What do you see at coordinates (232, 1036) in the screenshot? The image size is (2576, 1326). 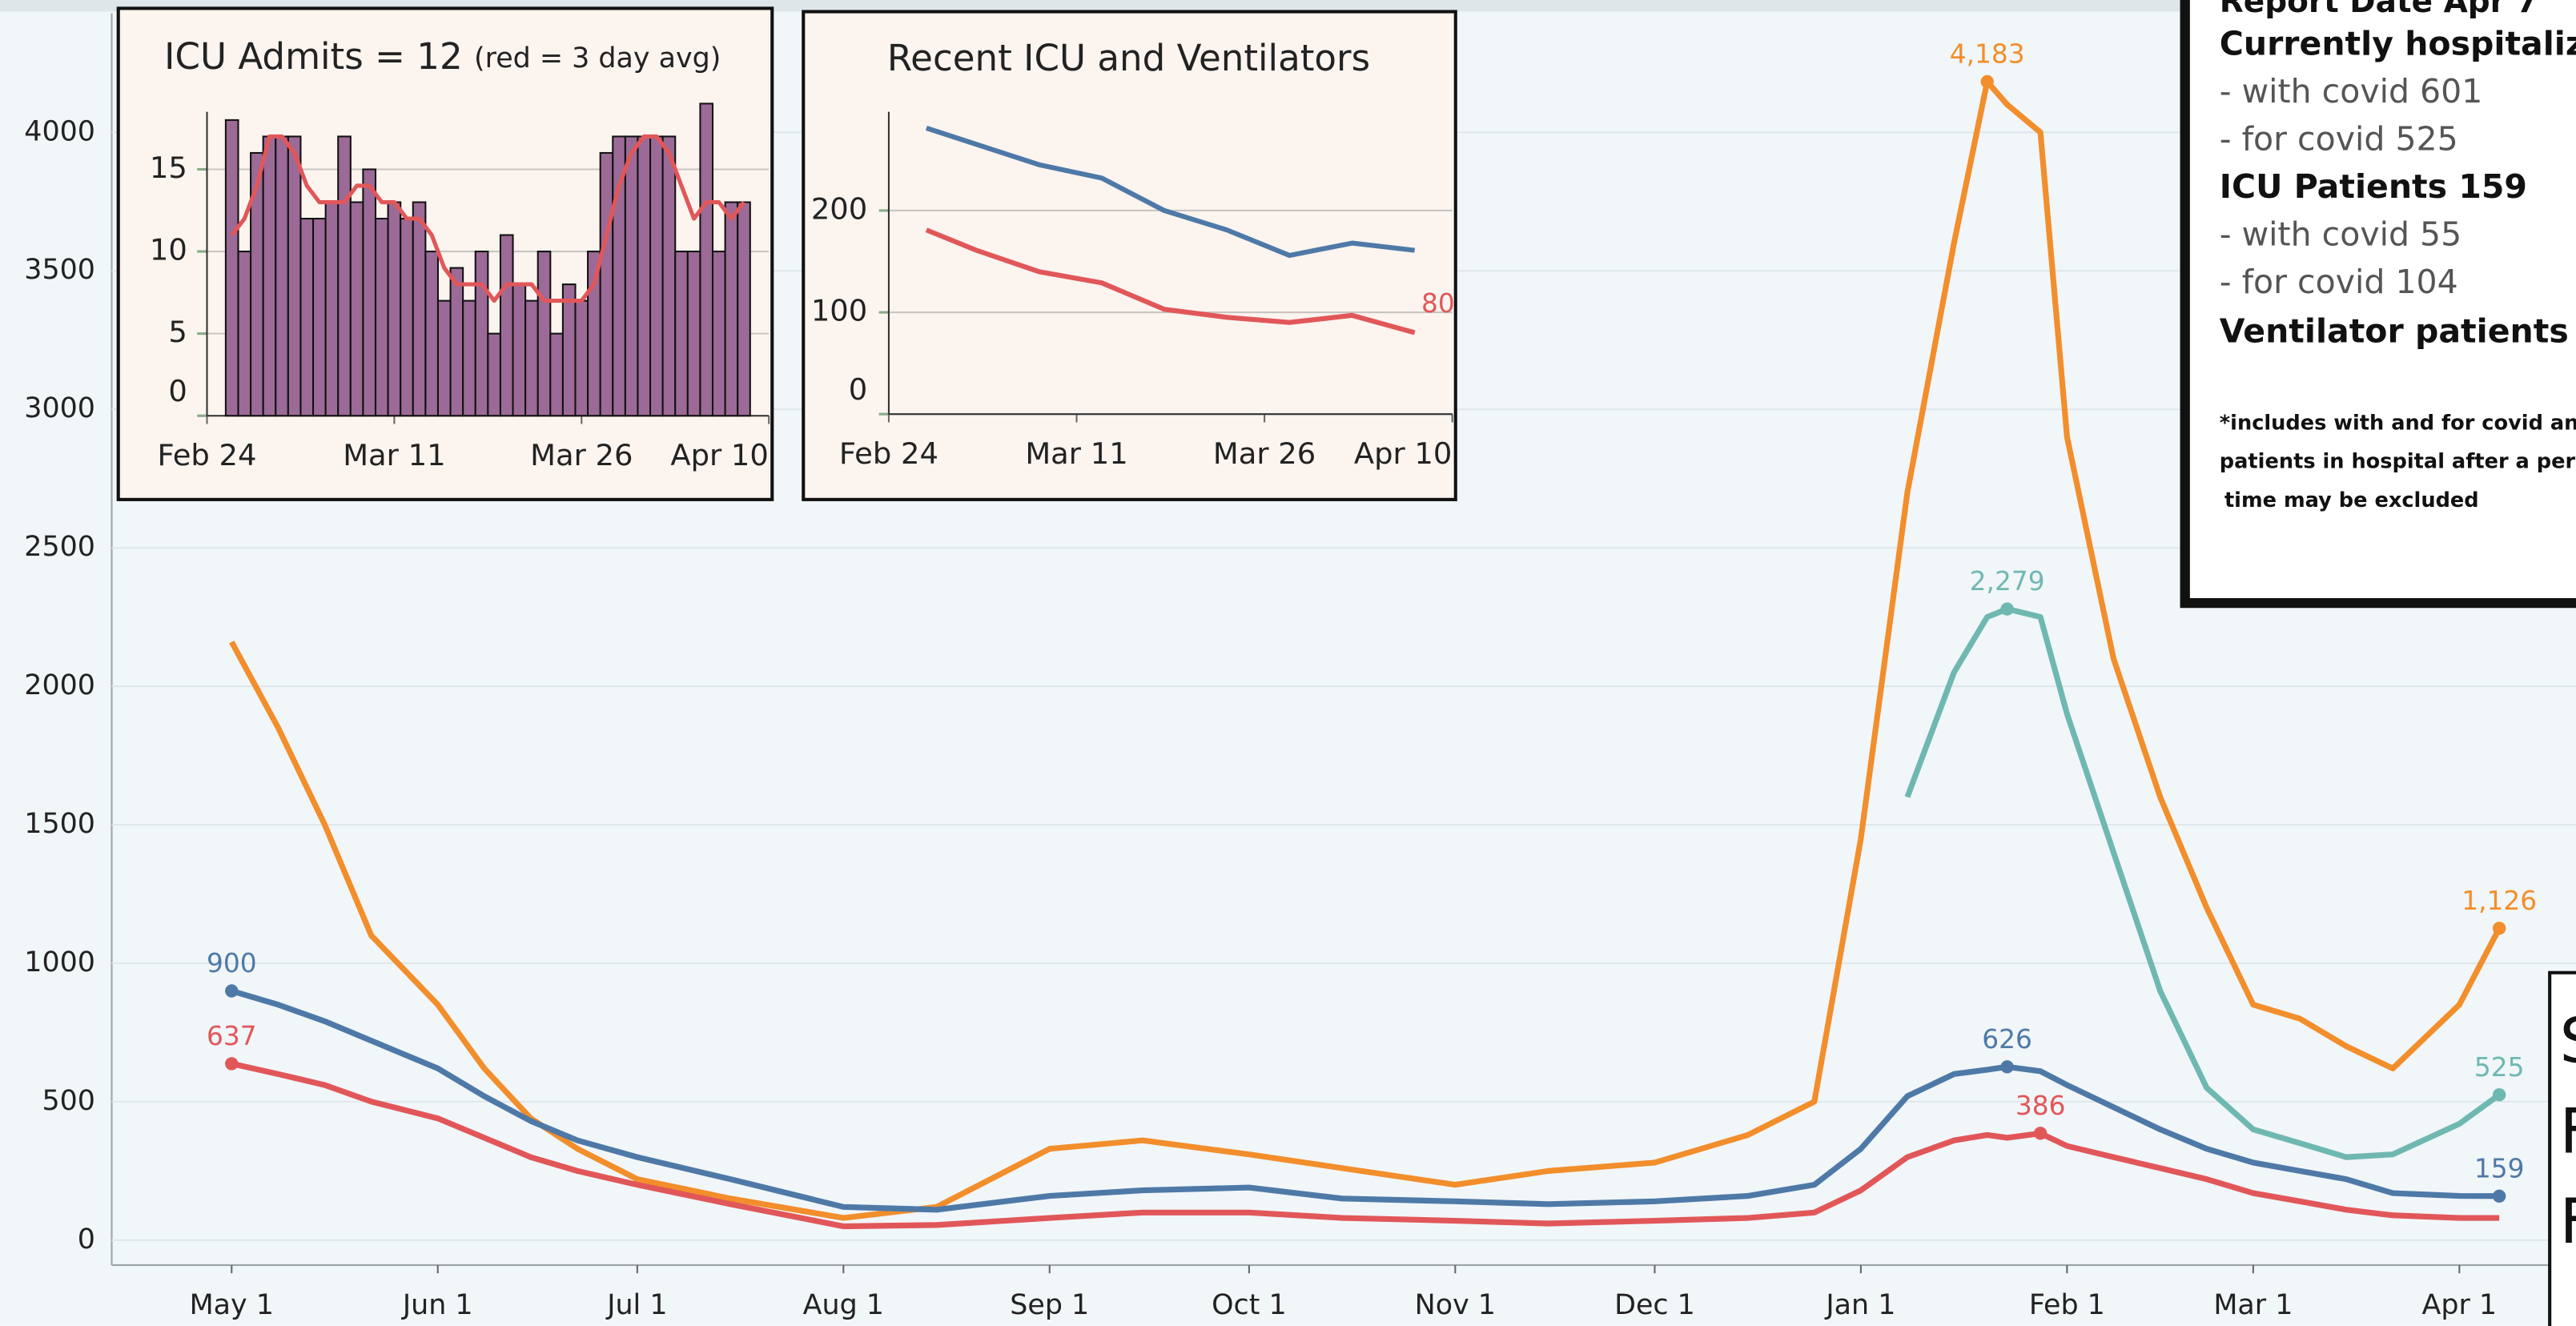 I see `data-label: 637` at bounding box center [232, 1036].